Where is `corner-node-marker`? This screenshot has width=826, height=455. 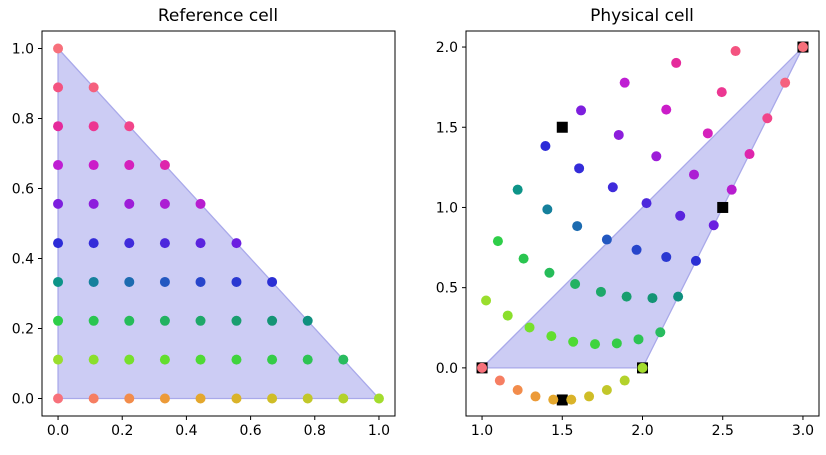 corner-node-marker is located at coordinates (723, 207).